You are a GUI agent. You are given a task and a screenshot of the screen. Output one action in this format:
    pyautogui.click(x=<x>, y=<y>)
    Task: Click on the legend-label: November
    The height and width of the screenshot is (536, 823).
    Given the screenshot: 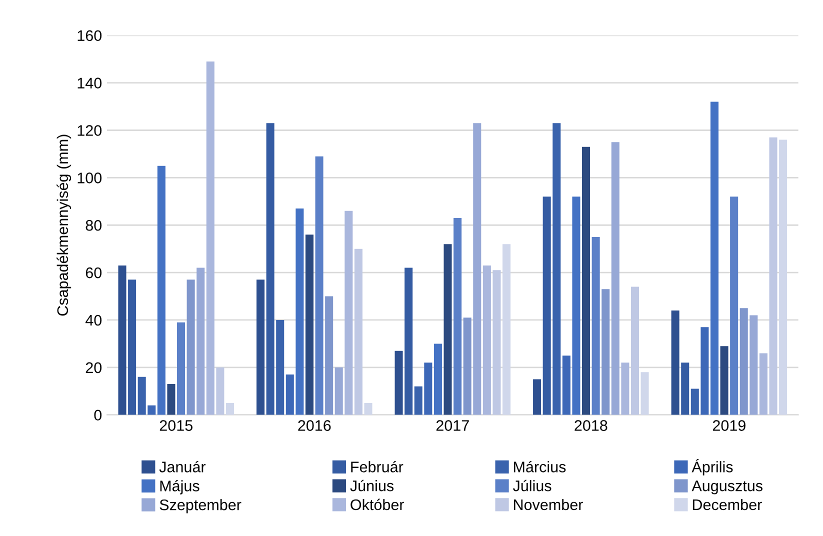 What is the action you would take?
    pyautogui.click(x=548, y=504)
    